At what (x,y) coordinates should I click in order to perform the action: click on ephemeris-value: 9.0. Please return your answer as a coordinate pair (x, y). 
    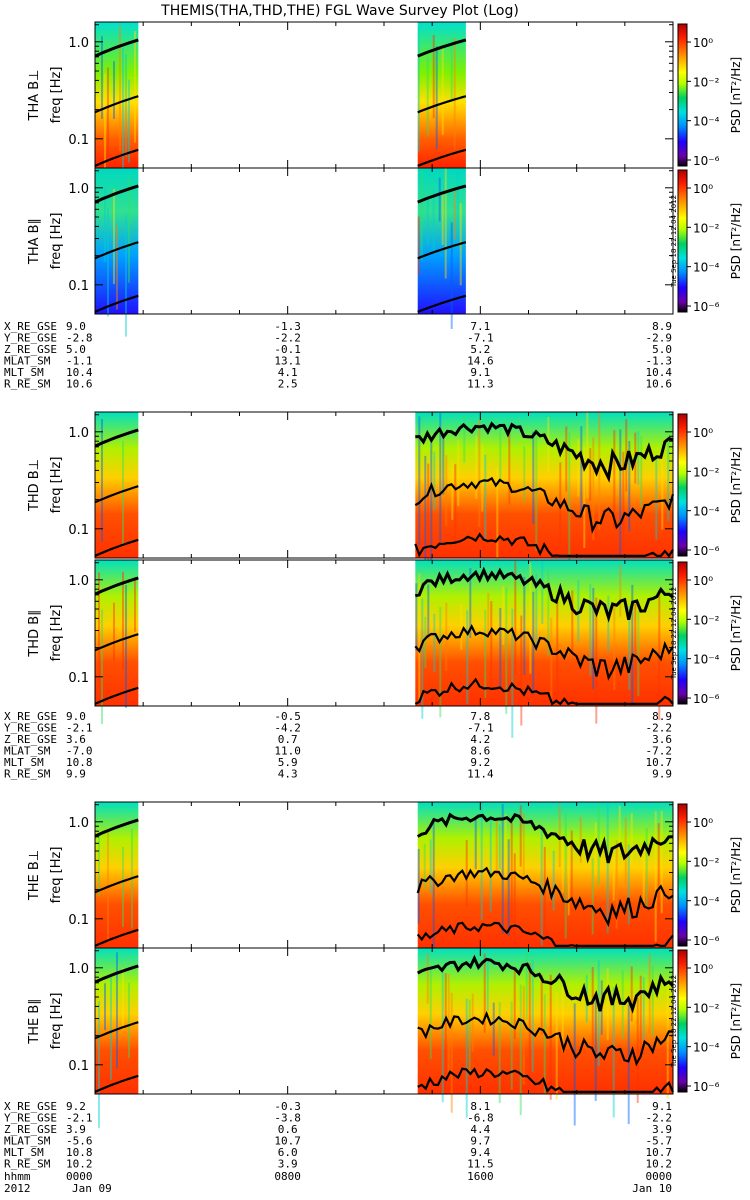
    Looking at the image, I should click on (76, 716).